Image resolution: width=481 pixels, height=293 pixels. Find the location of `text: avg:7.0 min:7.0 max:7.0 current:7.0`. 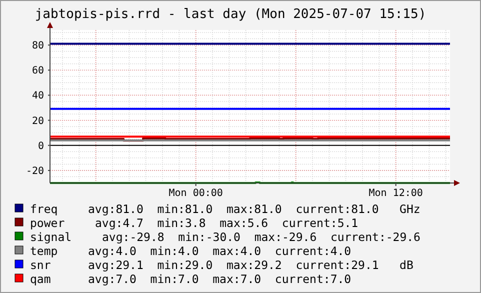

text: avg:7.0 min:7.0 max:7.0 current:7.0 is located at coordinates (220, 279).